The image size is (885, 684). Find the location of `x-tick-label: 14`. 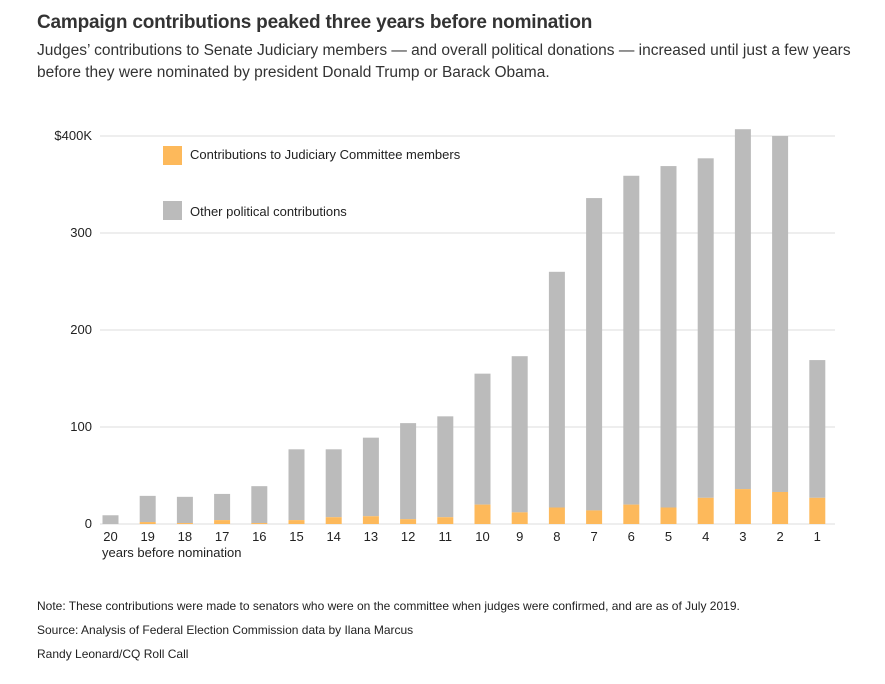

x-tick-label: 14 is located at coordinates (333, 536).